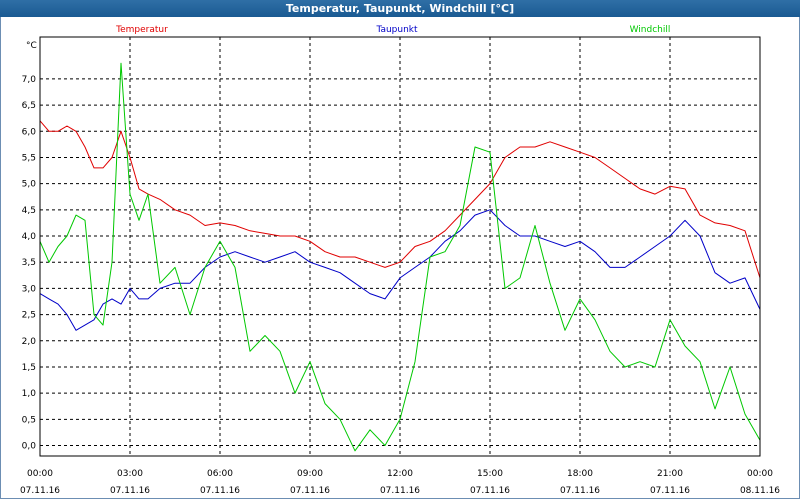  What do you see at coordinates (580, 474) in the screenshot?
I see `x-tick-time: 18:00` at bounding box center [580, 474].